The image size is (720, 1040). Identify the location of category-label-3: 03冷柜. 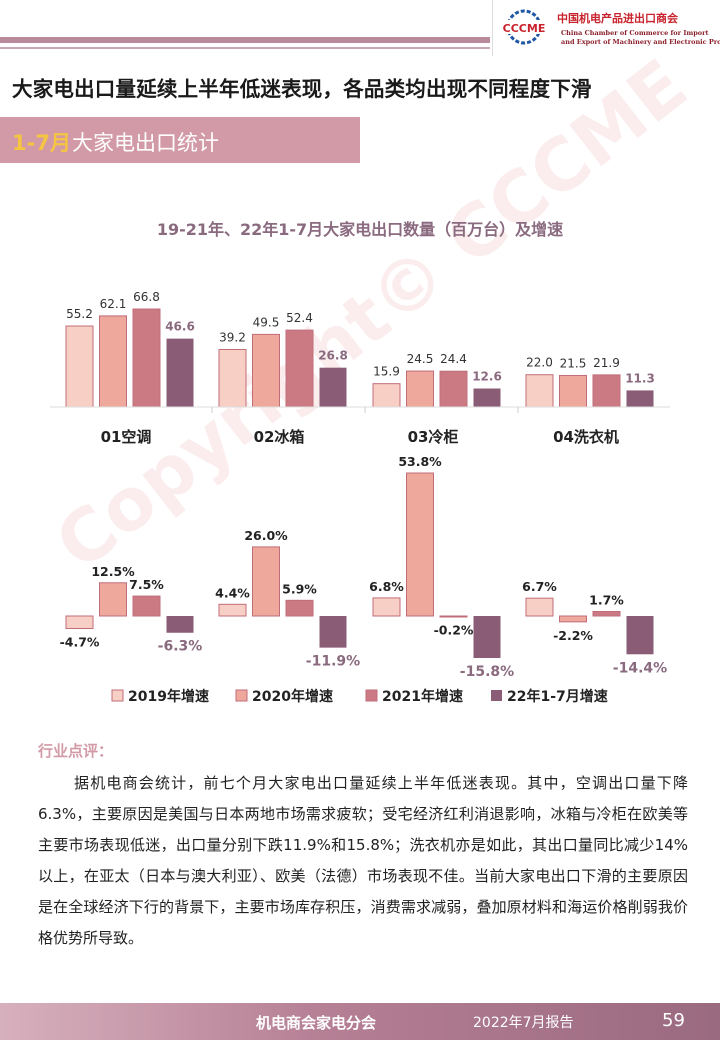
(433, 437).